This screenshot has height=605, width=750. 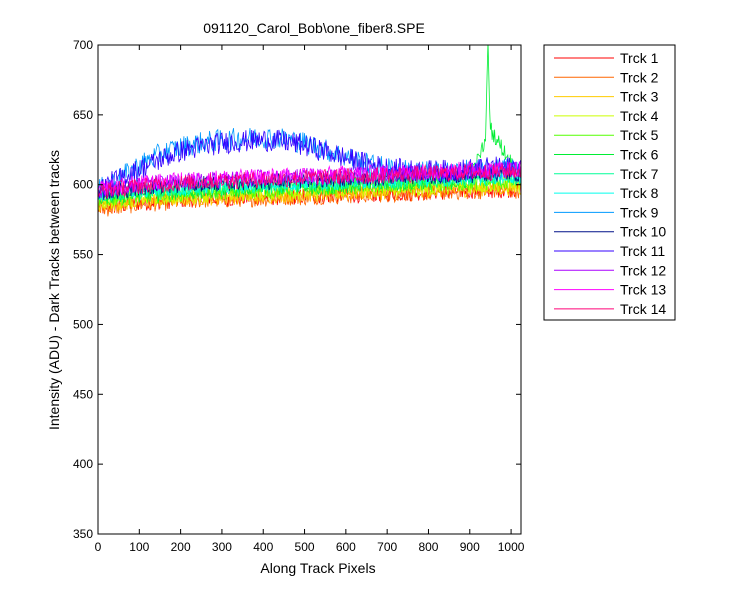 I want to click on x-tick-label: 300, so click(x=222, y=547).